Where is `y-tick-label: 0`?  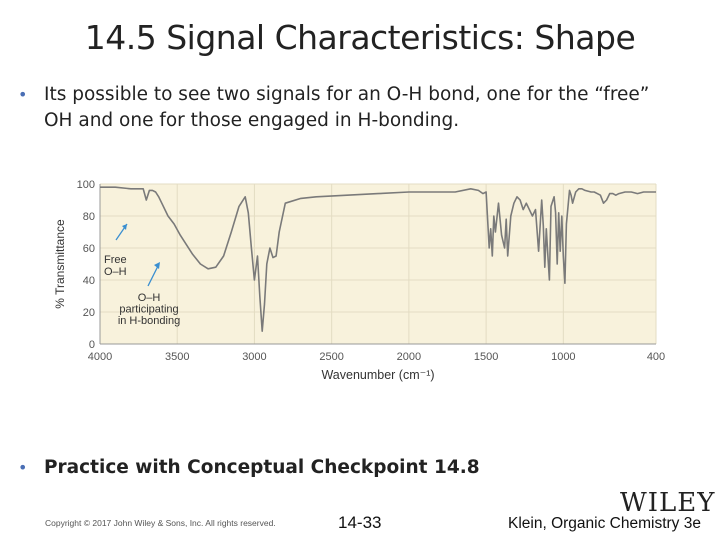
y-tick-label: 0 is located at coordinates (92, 345).